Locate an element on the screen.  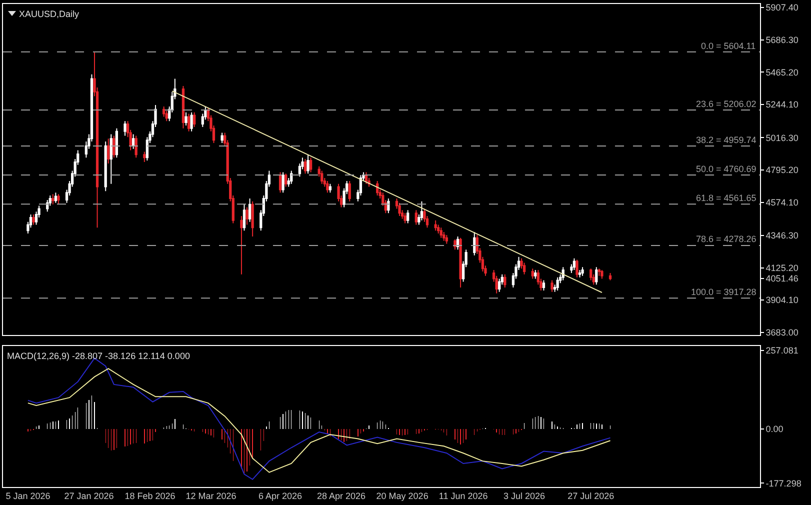
y-tick-label: 4574.10 is located at coordinates (782, 202).